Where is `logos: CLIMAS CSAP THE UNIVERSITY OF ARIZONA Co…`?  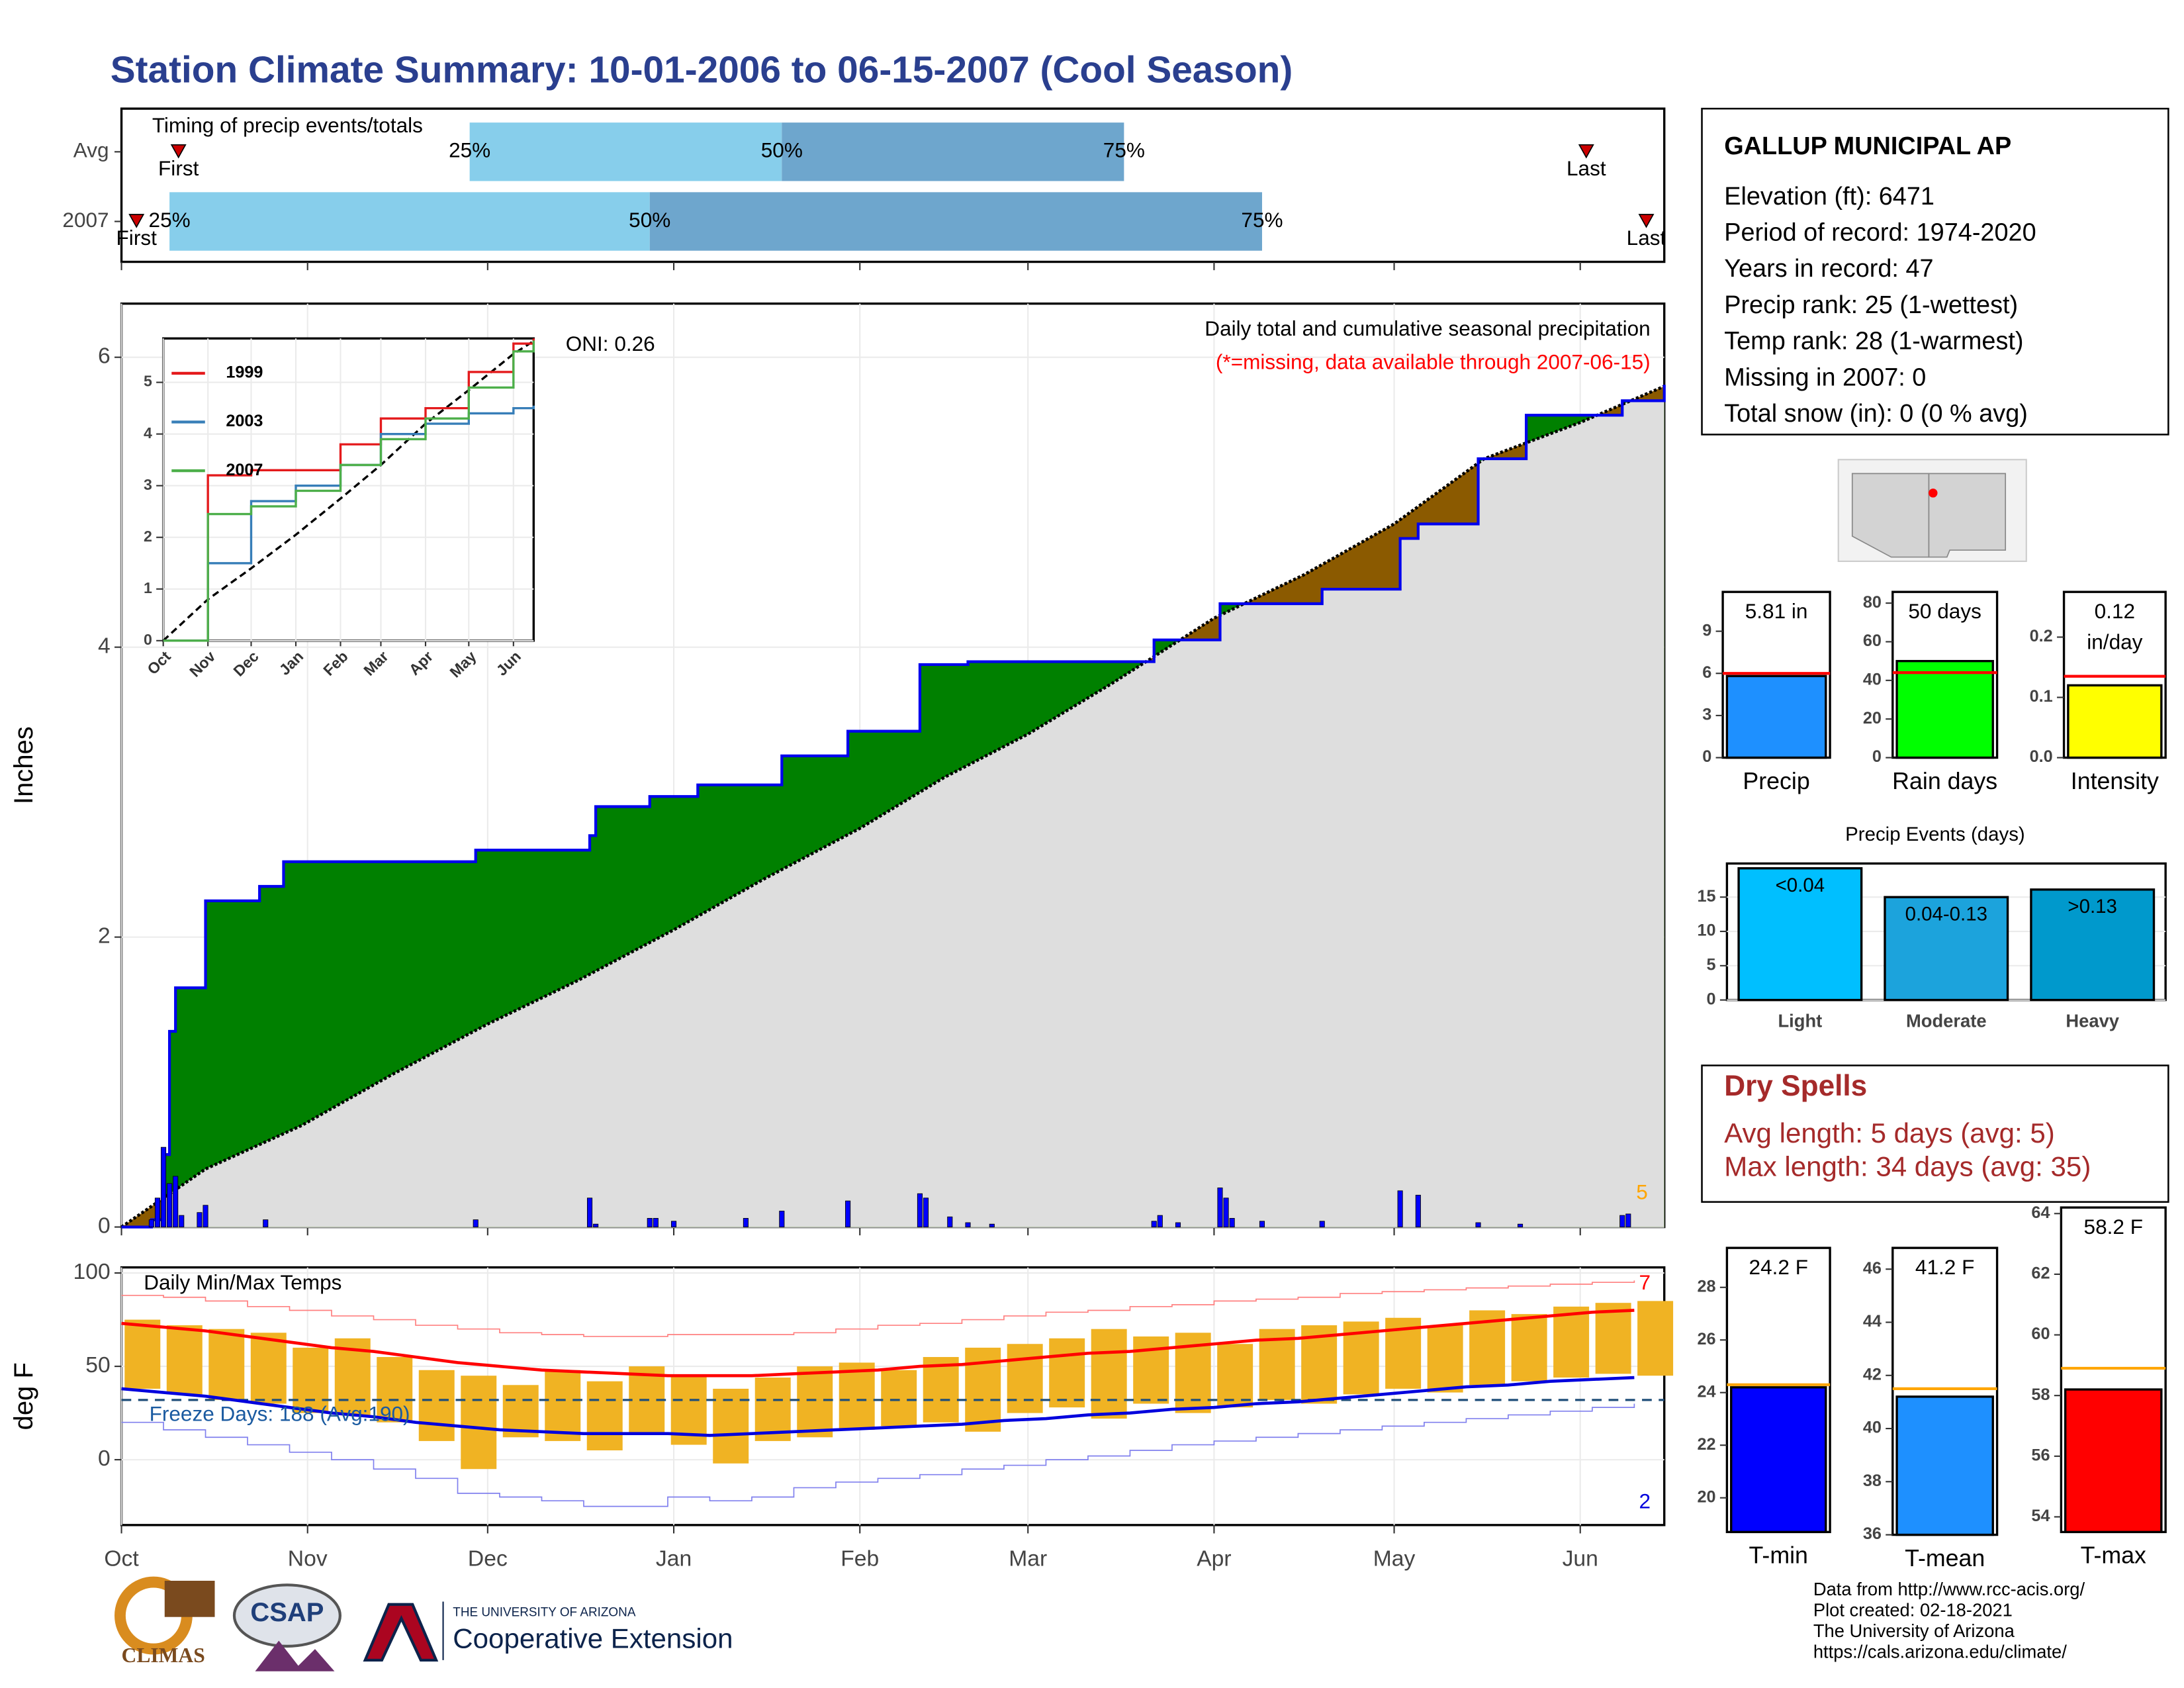
logos: CLIMAS CSAP THE UNIVERSITY OF ARIZONA Co… is located at coordinates (424, 1623).